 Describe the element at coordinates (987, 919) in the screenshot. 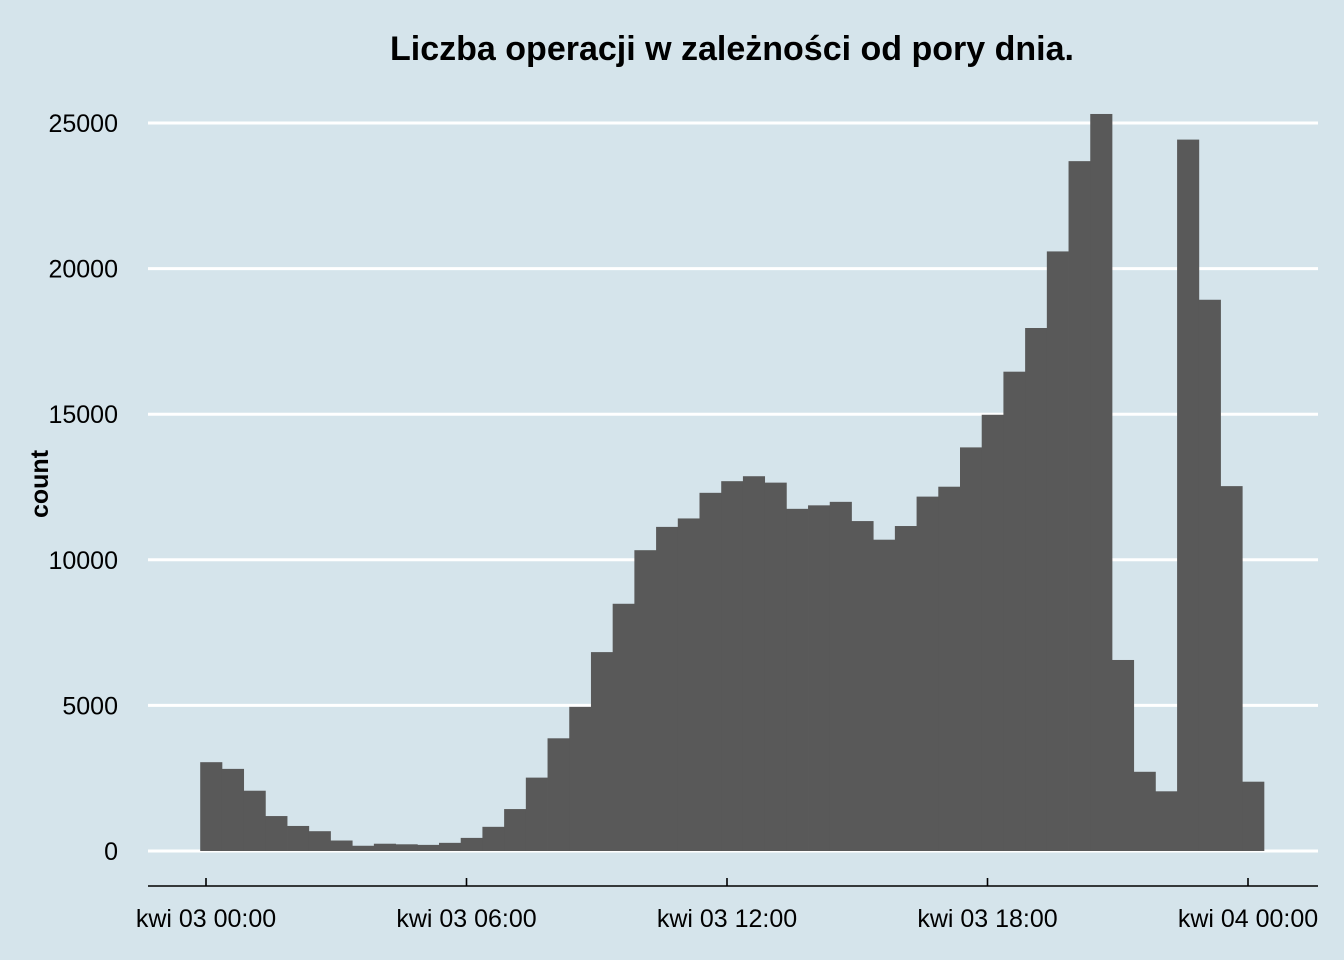

I see `x-tick-label: kwi 03 18:00` at that location.